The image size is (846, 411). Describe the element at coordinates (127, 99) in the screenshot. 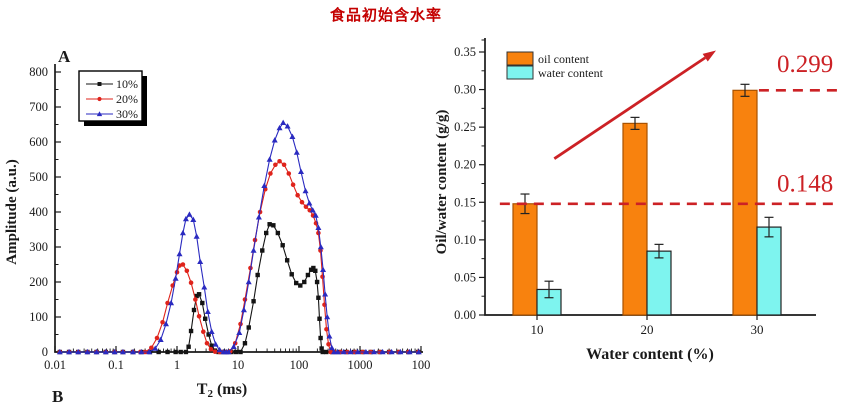

I see `legend-label: 20%` at that location.